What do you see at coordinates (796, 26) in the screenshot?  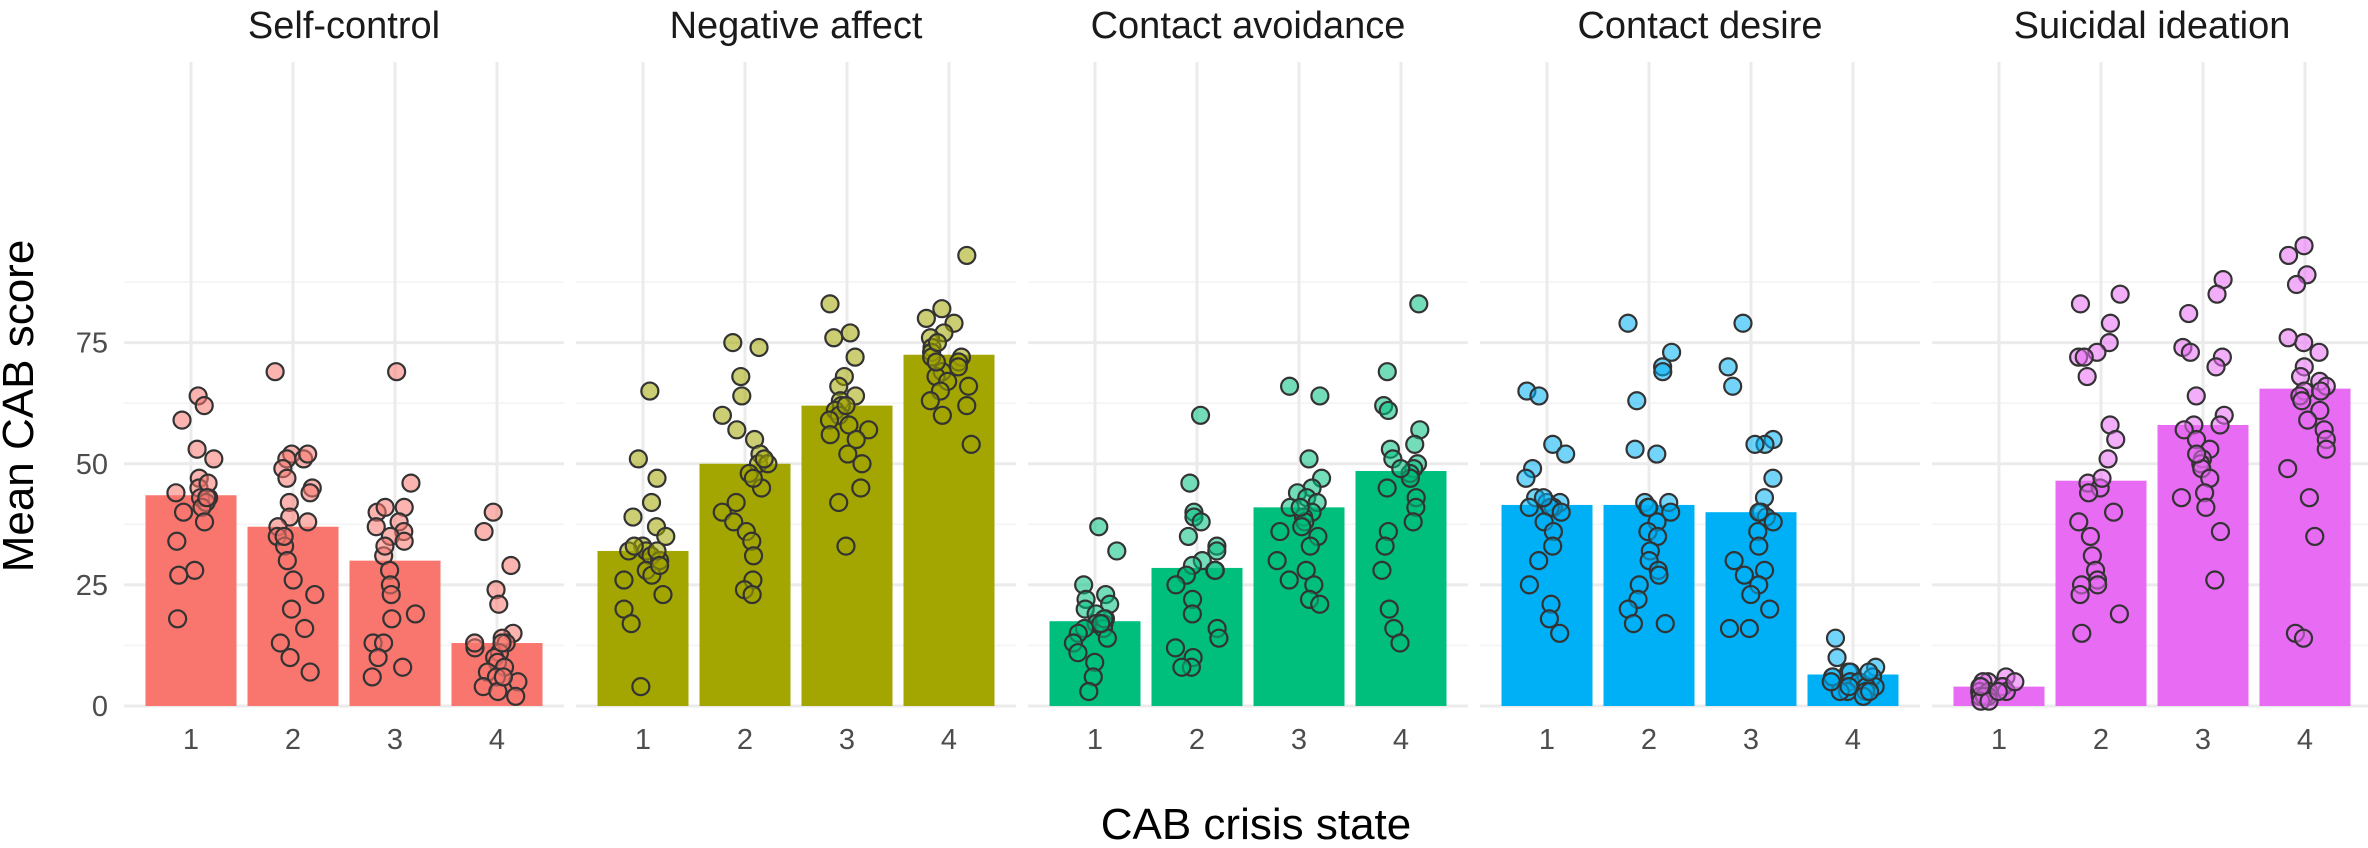 I see `facet-title: Negative affect` at bounding box center [796, 26].